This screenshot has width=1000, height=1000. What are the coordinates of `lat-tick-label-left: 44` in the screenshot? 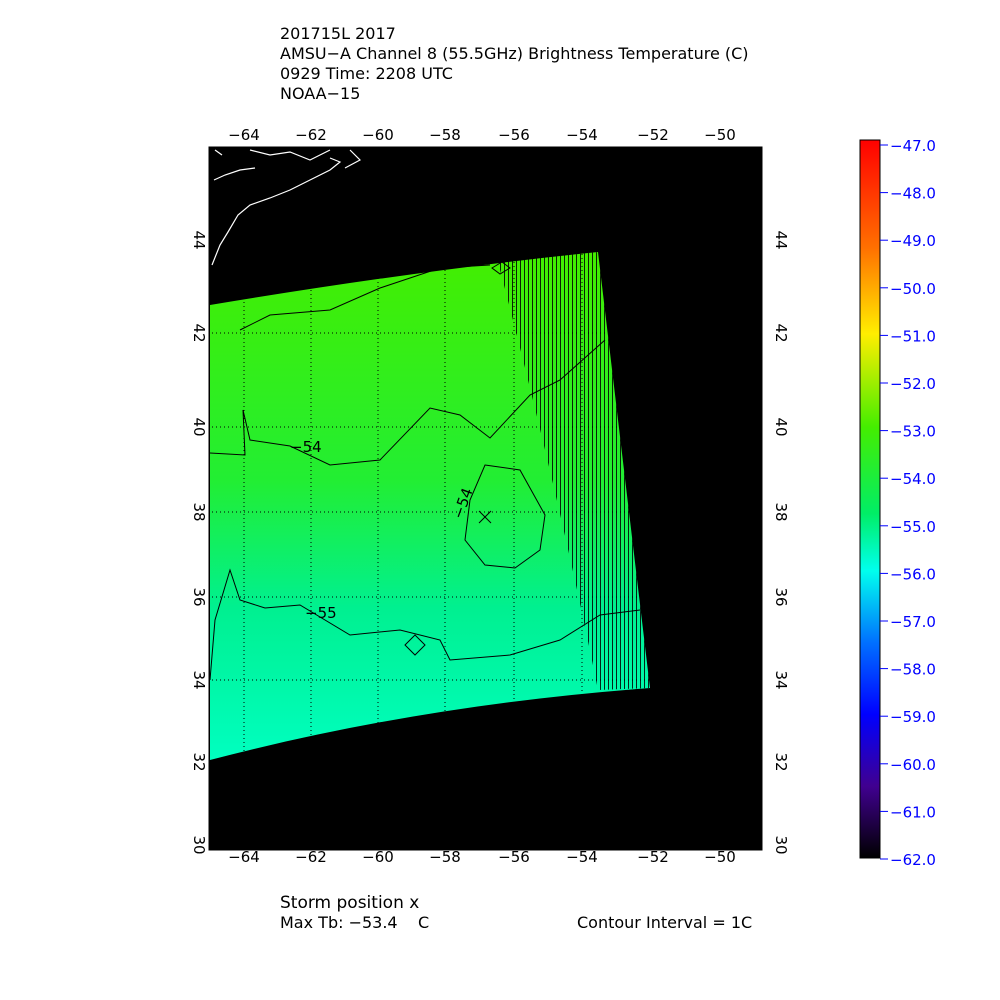 It's located at (199, 239).